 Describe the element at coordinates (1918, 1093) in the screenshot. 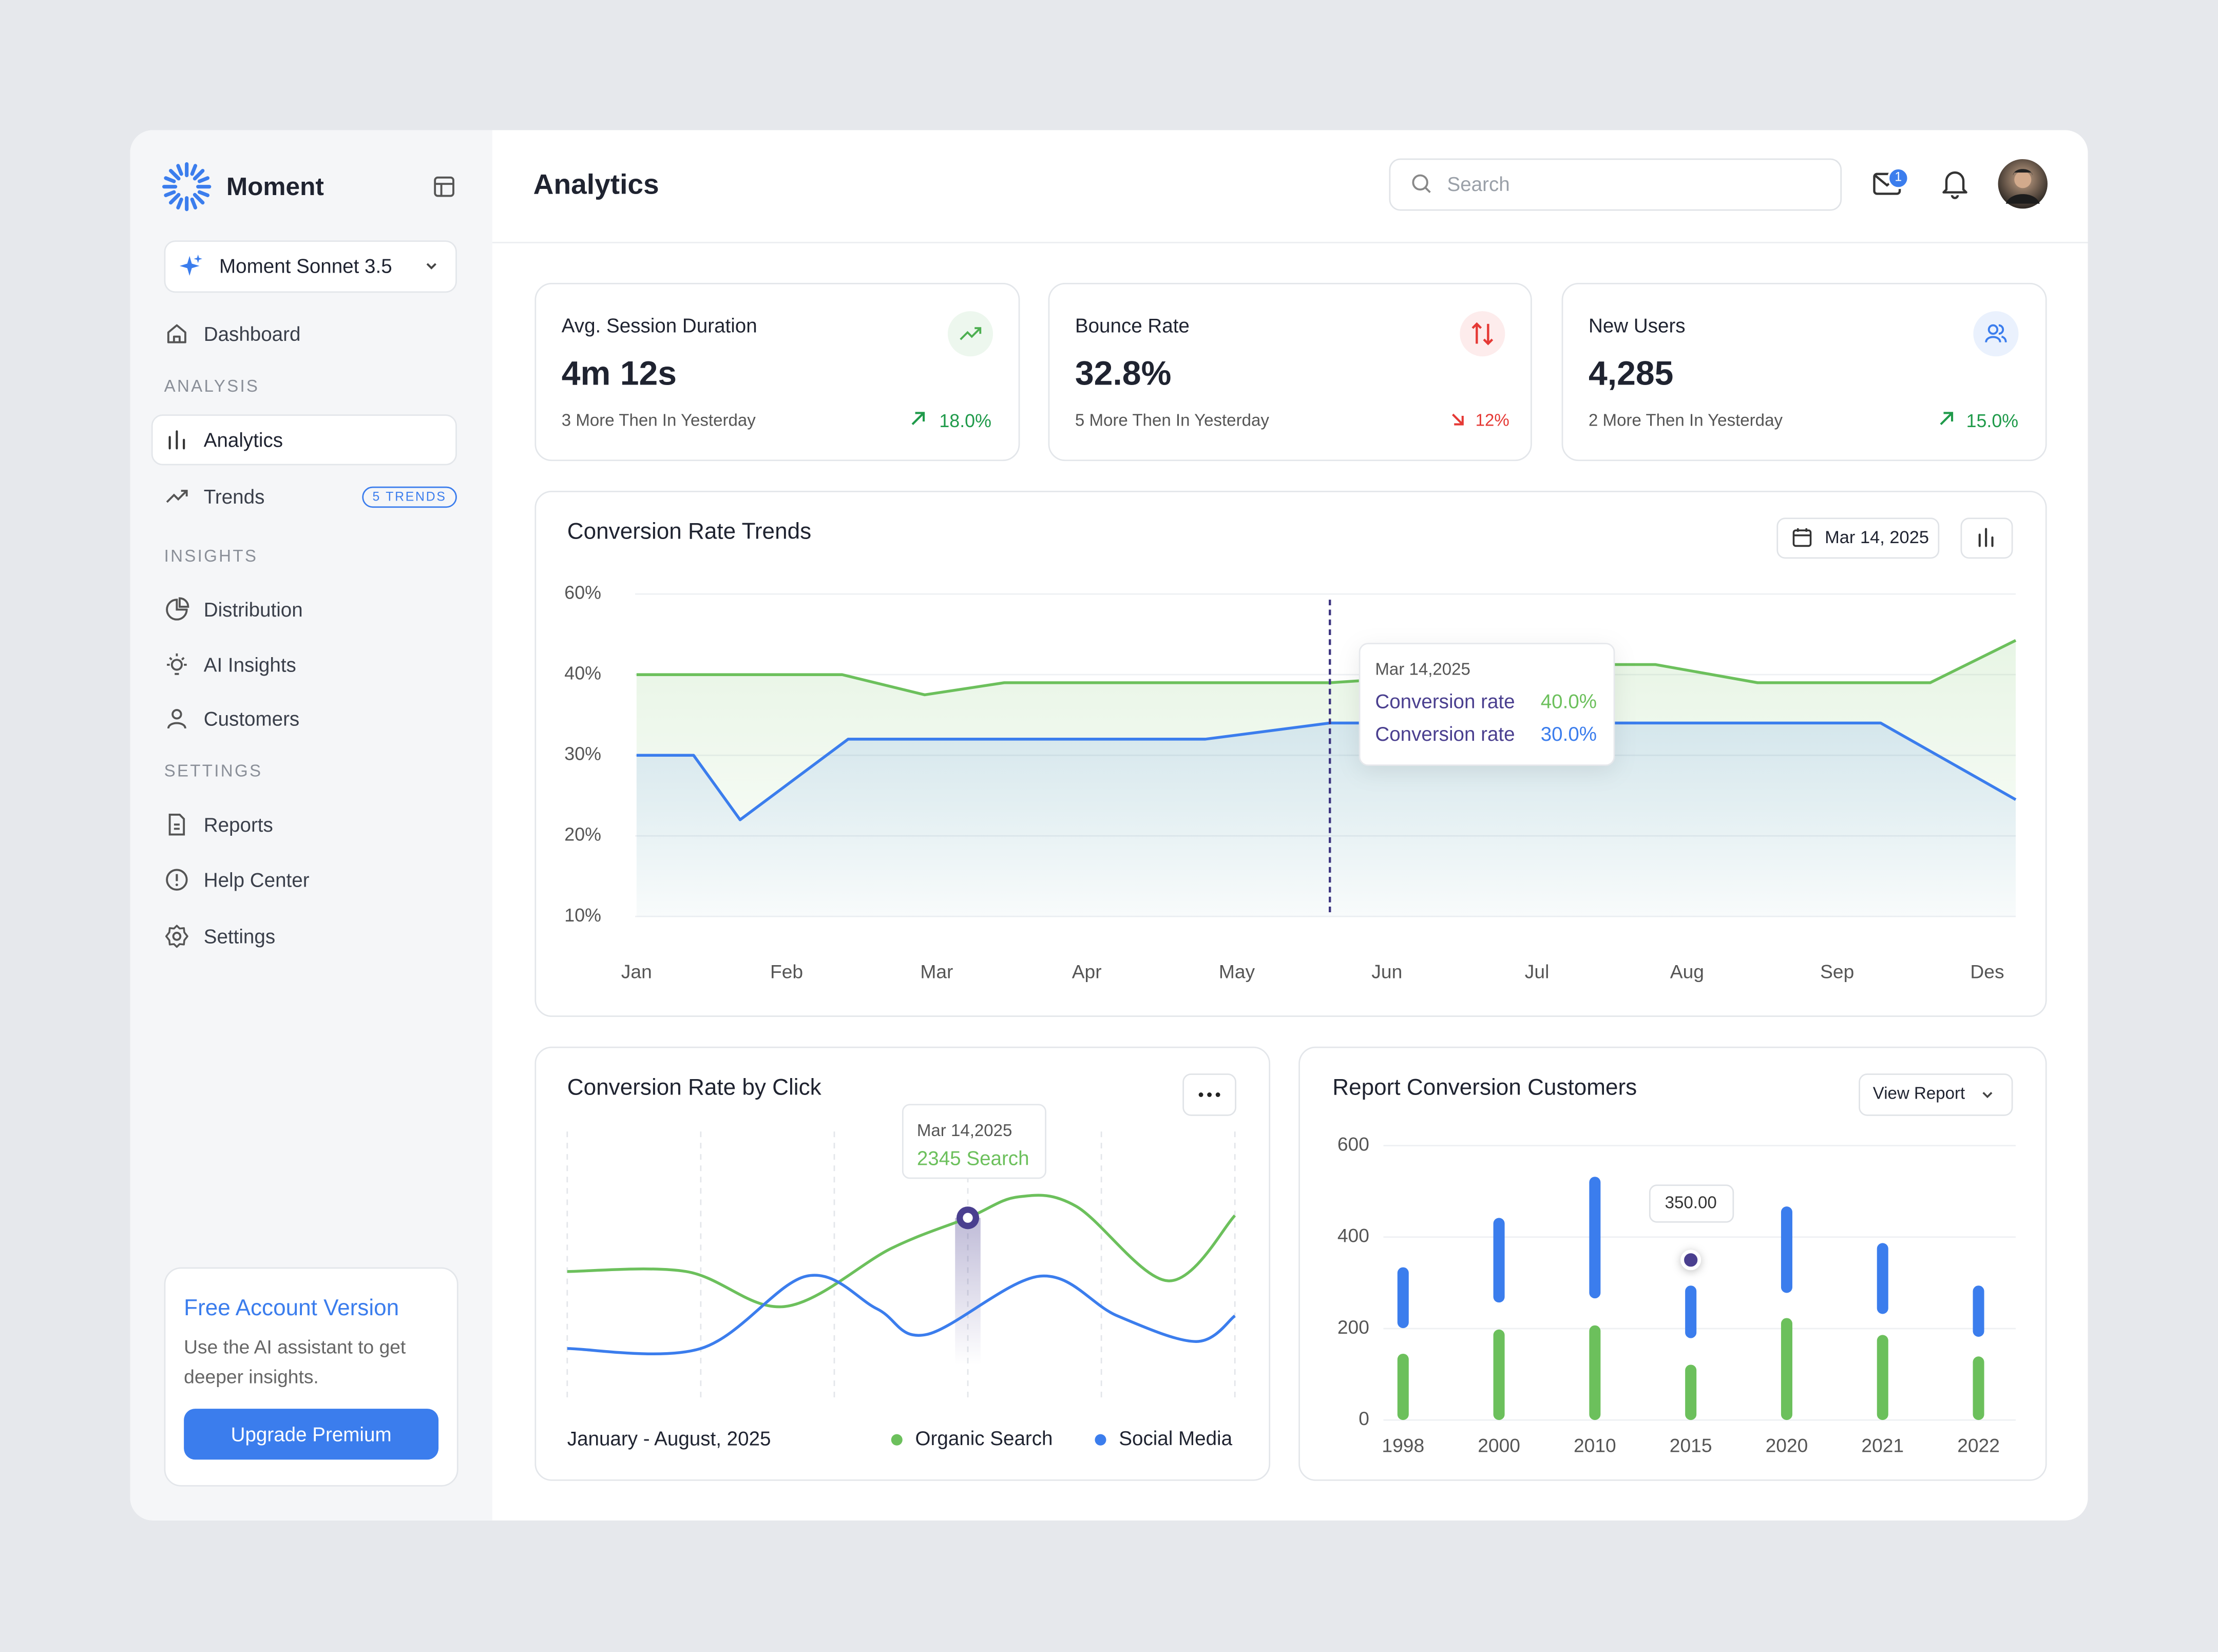

I see `view-report-label: View Report` at that location.